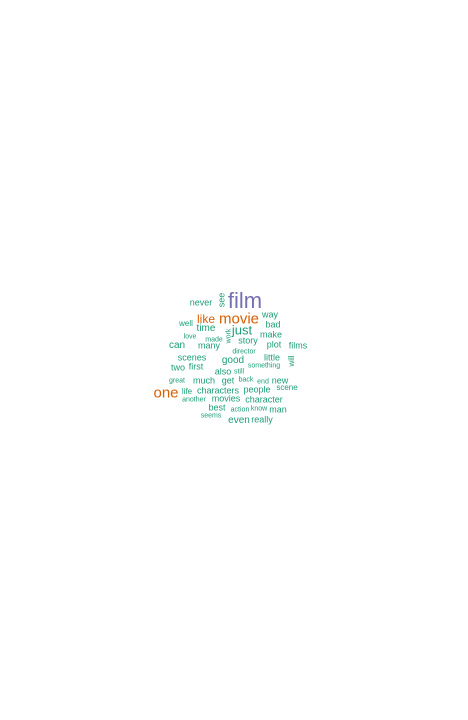 The image size is (468, 720). What do you see at coordinates (187, 391) in the screenshot?
I see `word-life: life` at bounding box center [187, 391].